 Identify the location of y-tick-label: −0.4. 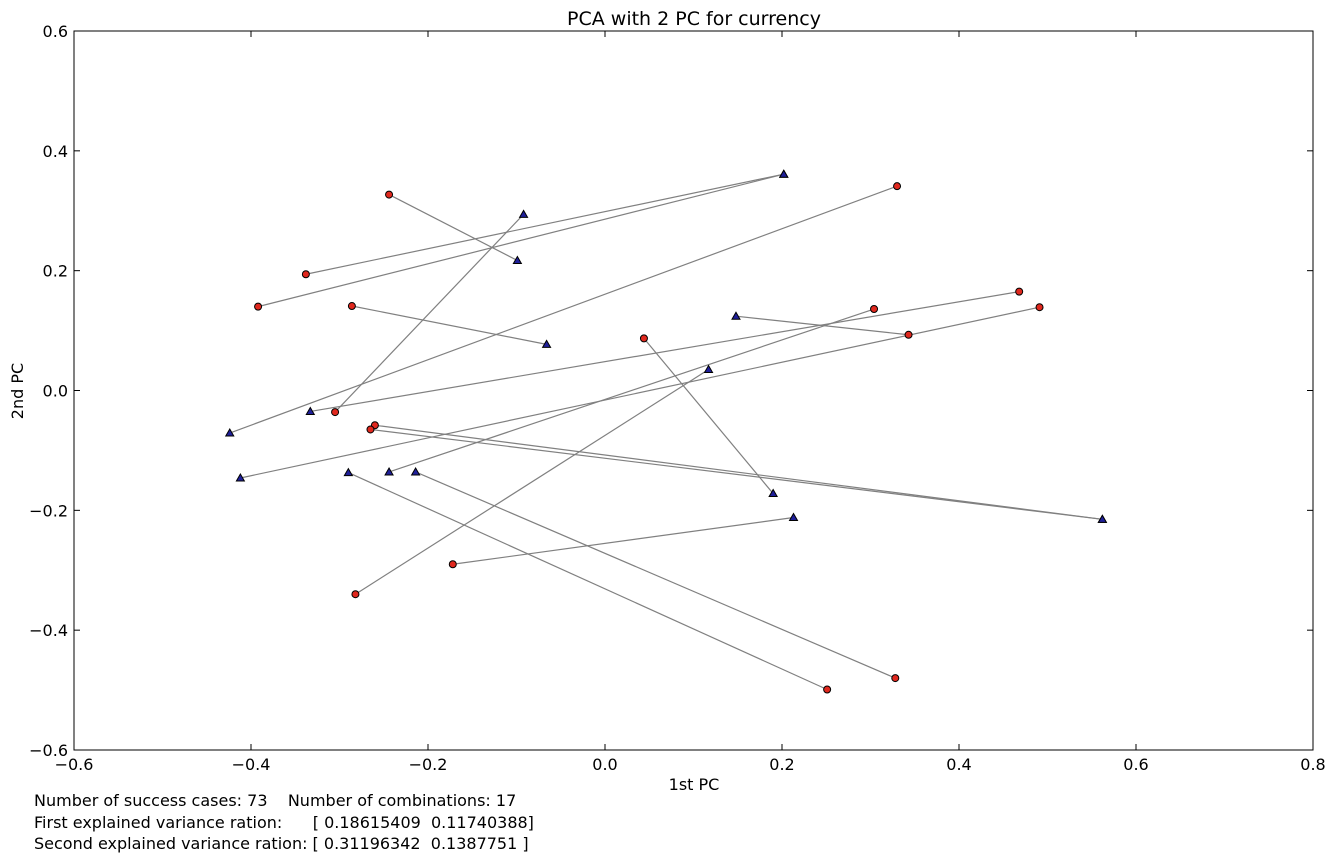
(48, 630).